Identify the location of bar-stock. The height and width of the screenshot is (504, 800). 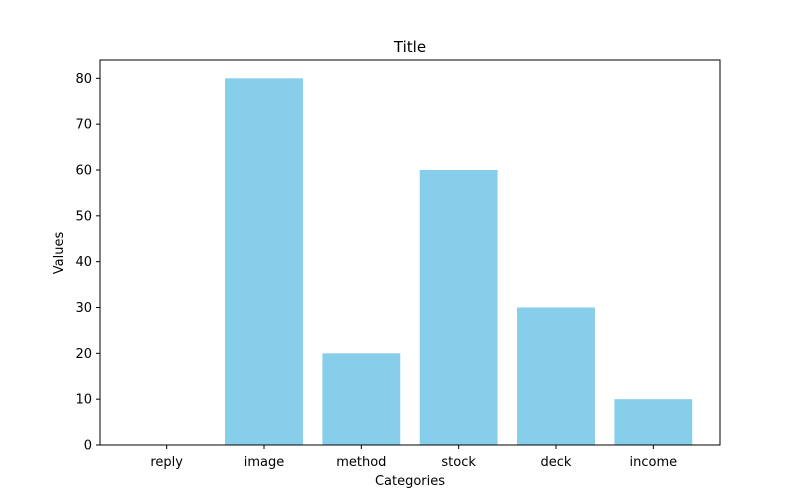
(458, 307).